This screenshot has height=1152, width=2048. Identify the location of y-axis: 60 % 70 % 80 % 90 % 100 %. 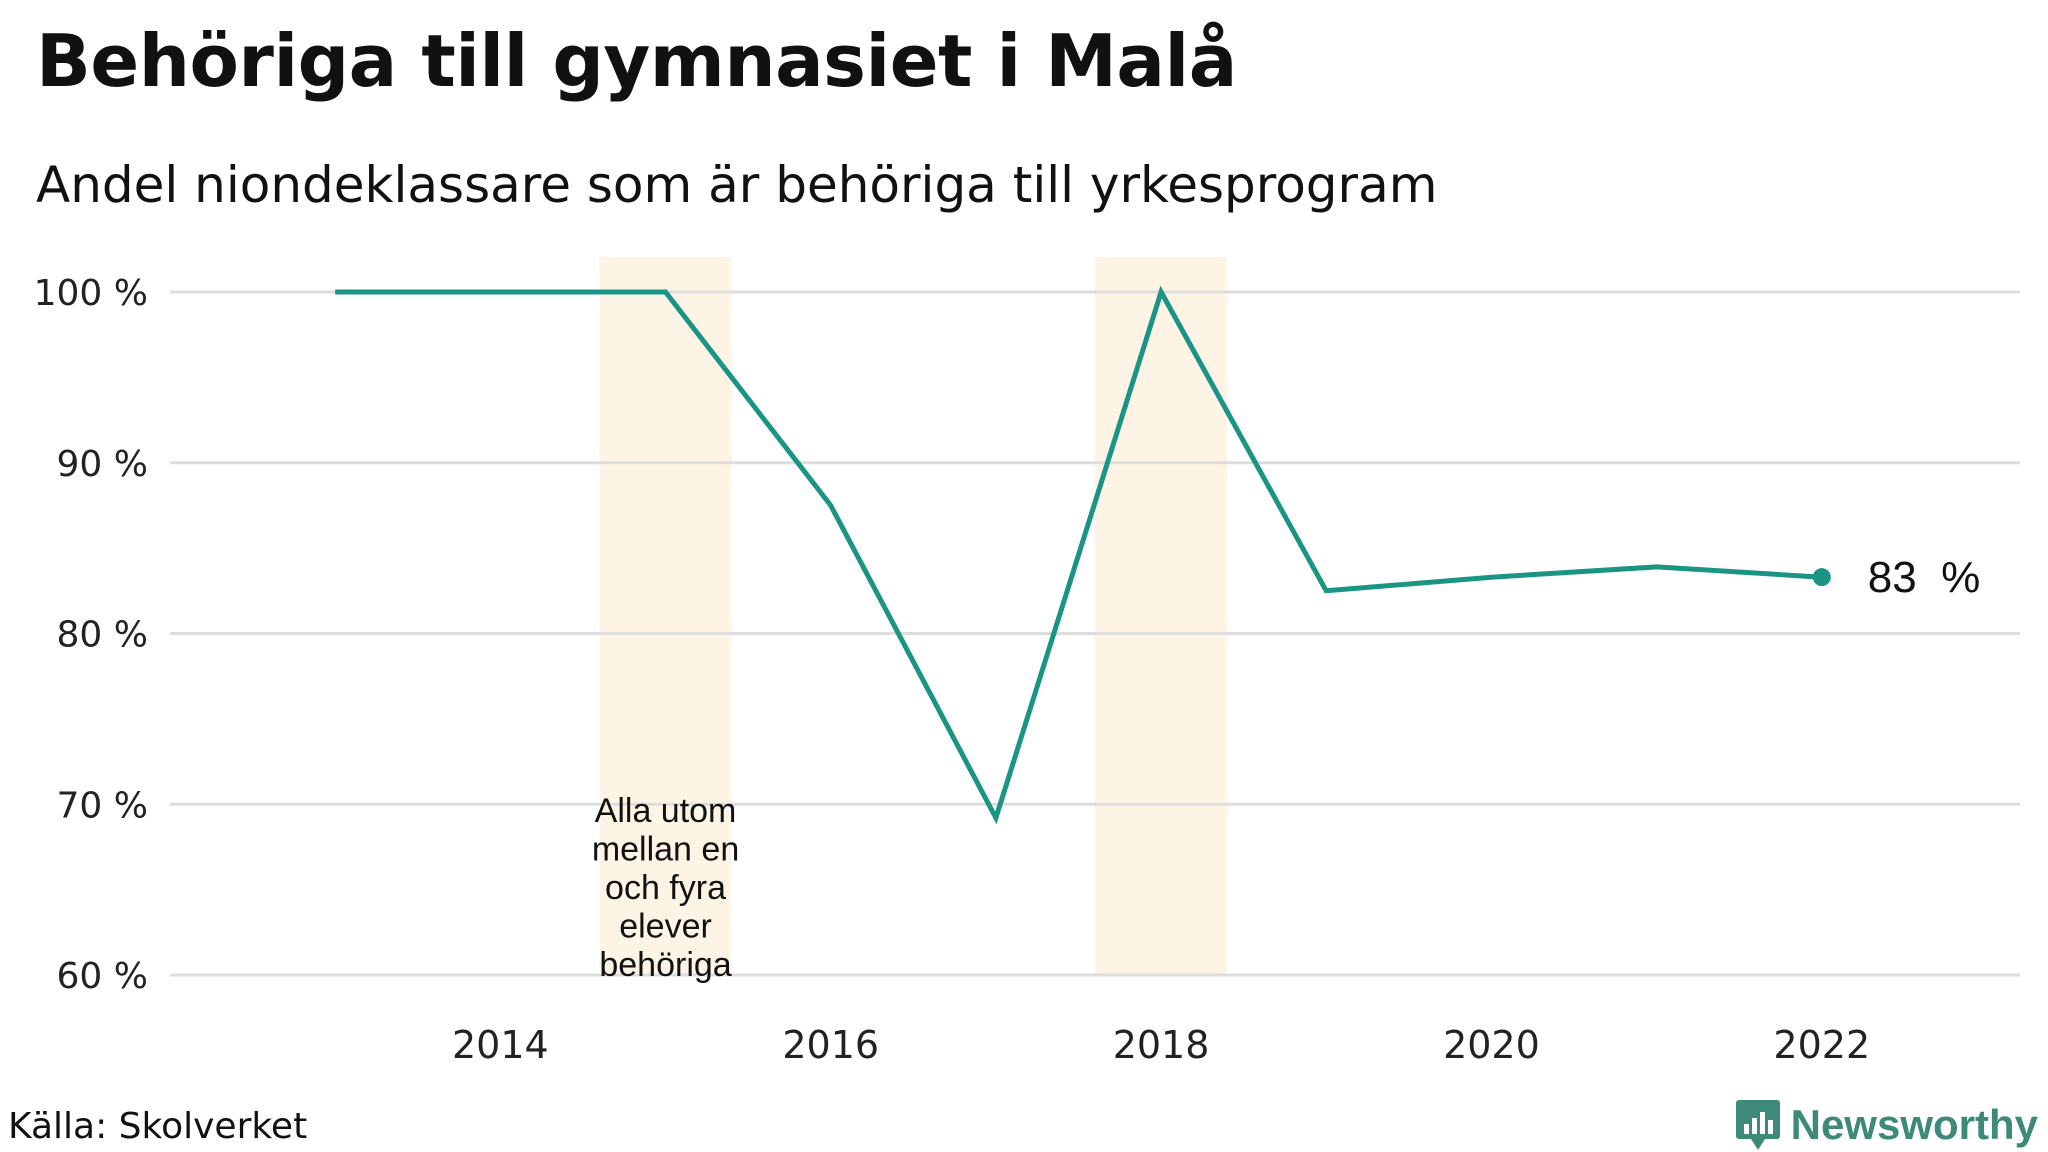
(91, 635).